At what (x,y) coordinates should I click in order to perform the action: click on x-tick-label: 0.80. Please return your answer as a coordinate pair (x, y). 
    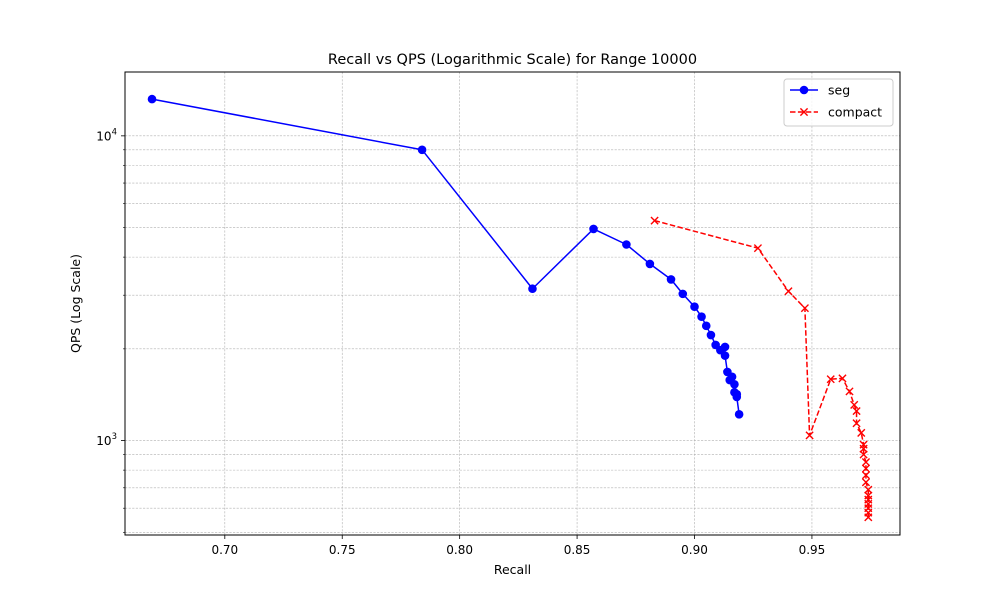
    Looking at the image, I should click on (459, 550).